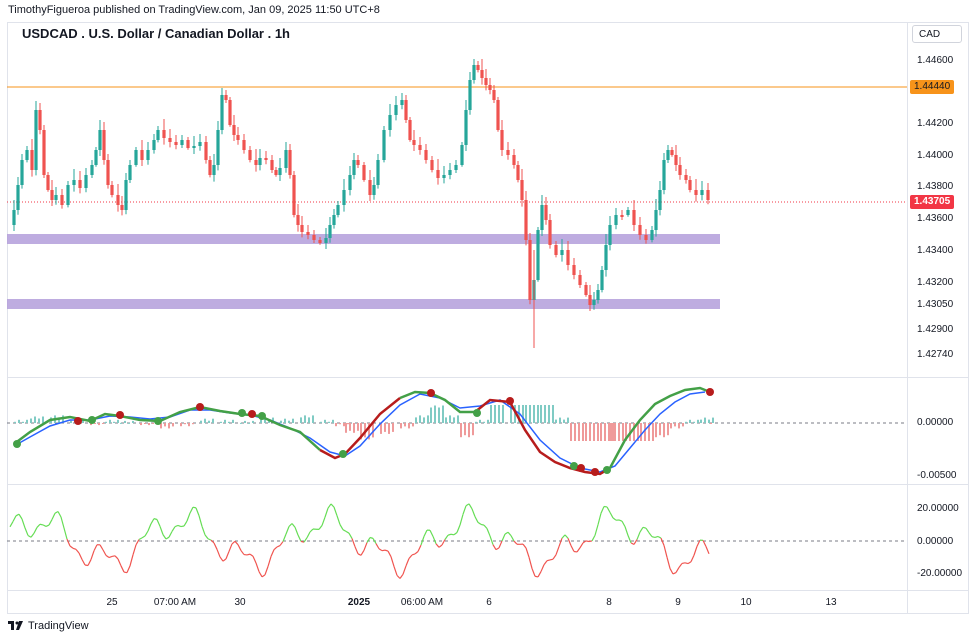 This screenshot has width=975, height=639. What do you see at coordinates (175, 602) in the screenshot?
I see `time-axis-label: 07:00 AM` at bounding box center [175, 602].